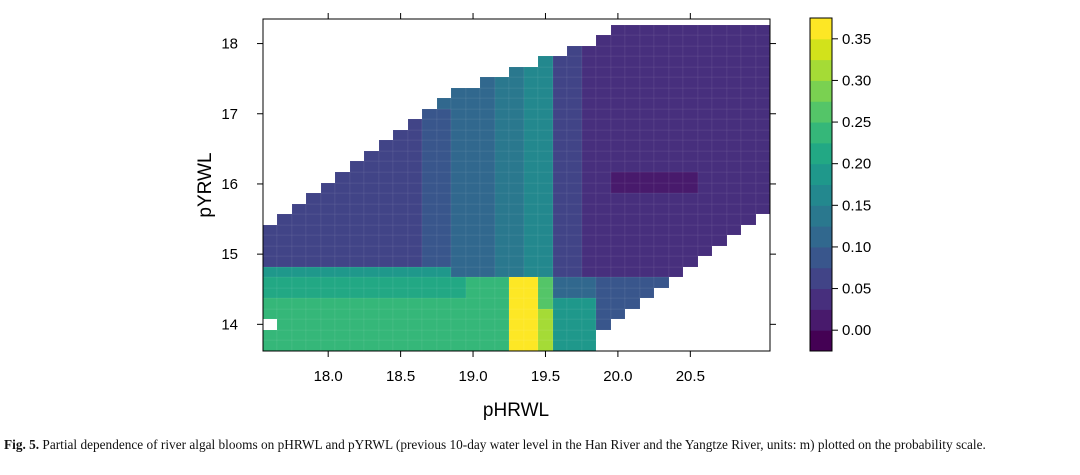 This screenshot has height=475, width=1080. Describe the element at coordinates (229, 324) in the screenshot. I see `y-tick-label: 14` at that location.